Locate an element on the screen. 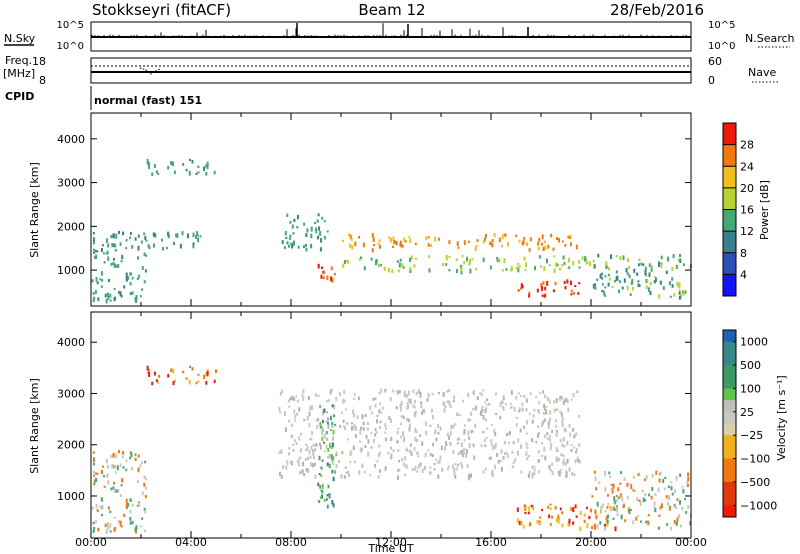 This screenshot has height=554, width=800. cpid-value: normal (fast) 151 is located at coordinates (148, 100).